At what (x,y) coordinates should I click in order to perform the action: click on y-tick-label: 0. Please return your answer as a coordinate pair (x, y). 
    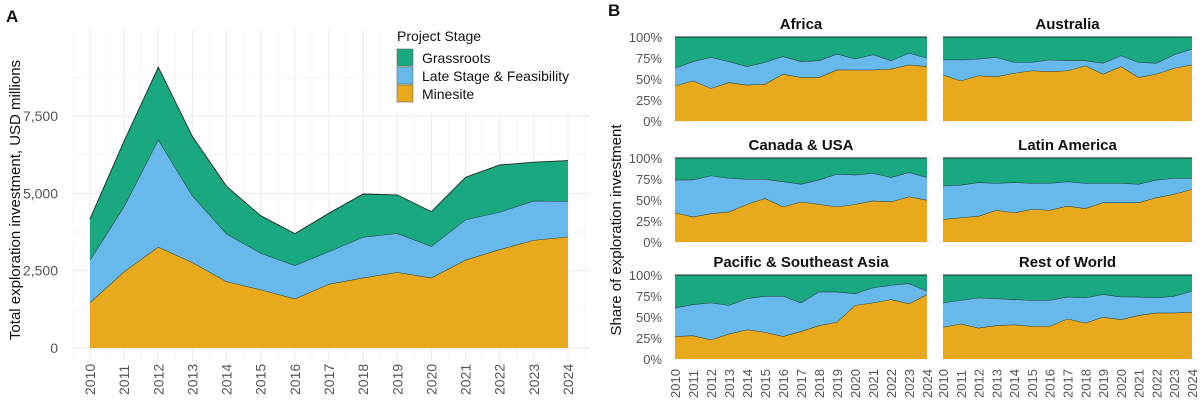
    Looking at the image, I should click on (54, 348).